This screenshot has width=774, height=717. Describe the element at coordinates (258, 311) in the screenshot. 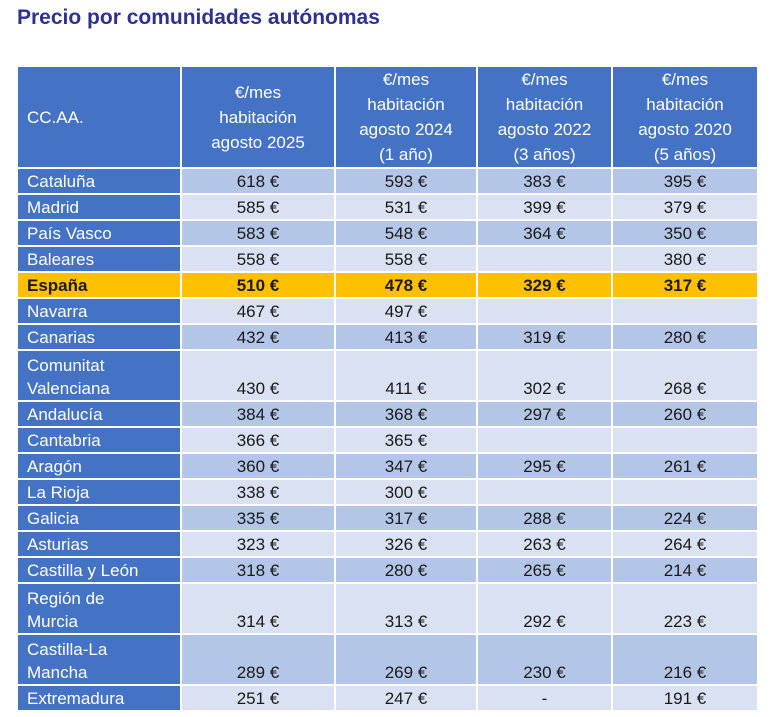

I see `value-2025: 467 €` at that location.